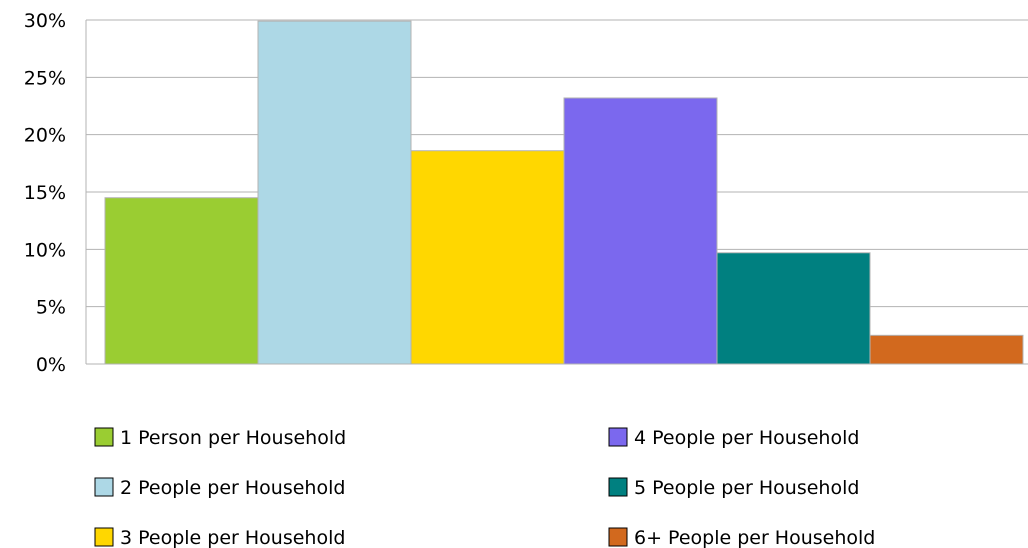  Describe the element at coordinates (45, 250) in the screenshot. I see `y-tick-label: 10%` at that location.